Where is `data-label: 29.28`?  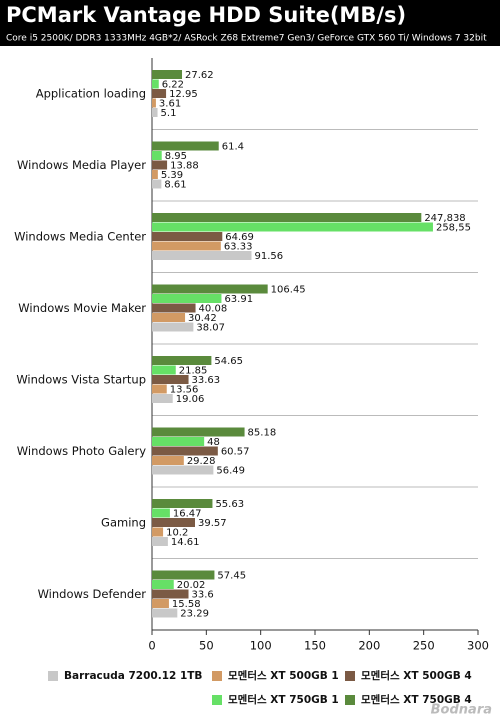
data-label: 29.28 is located at coordinates (201, 461).